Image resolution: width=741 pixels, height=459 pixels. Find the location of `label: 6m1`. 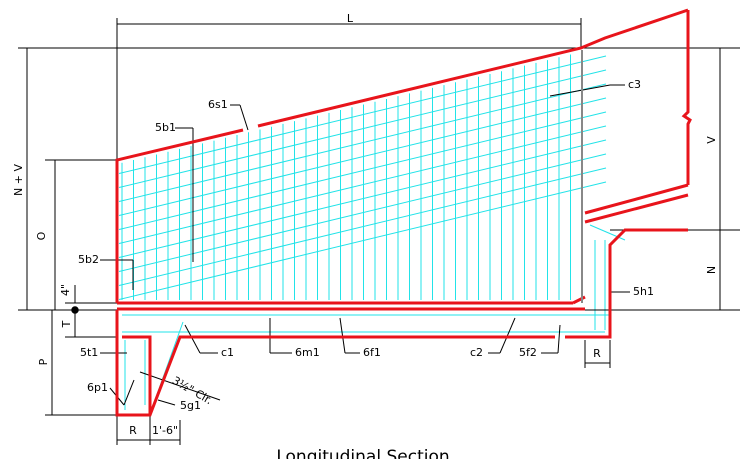

label: 6m1 is located at coordinates (307, 352).